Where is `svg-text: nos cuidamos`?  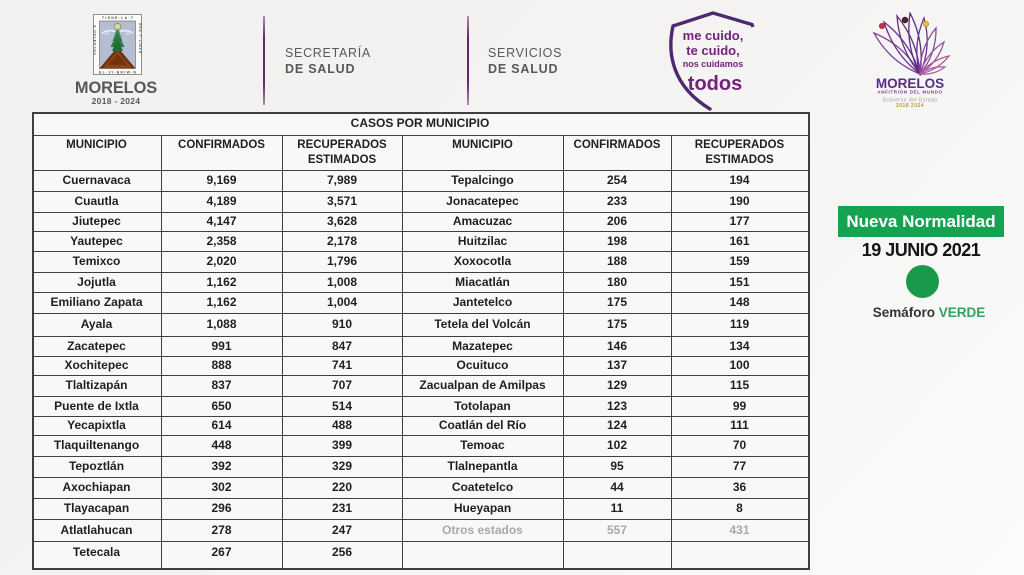
svg-text: nos cuidamos is located at coordinates (713, 64).